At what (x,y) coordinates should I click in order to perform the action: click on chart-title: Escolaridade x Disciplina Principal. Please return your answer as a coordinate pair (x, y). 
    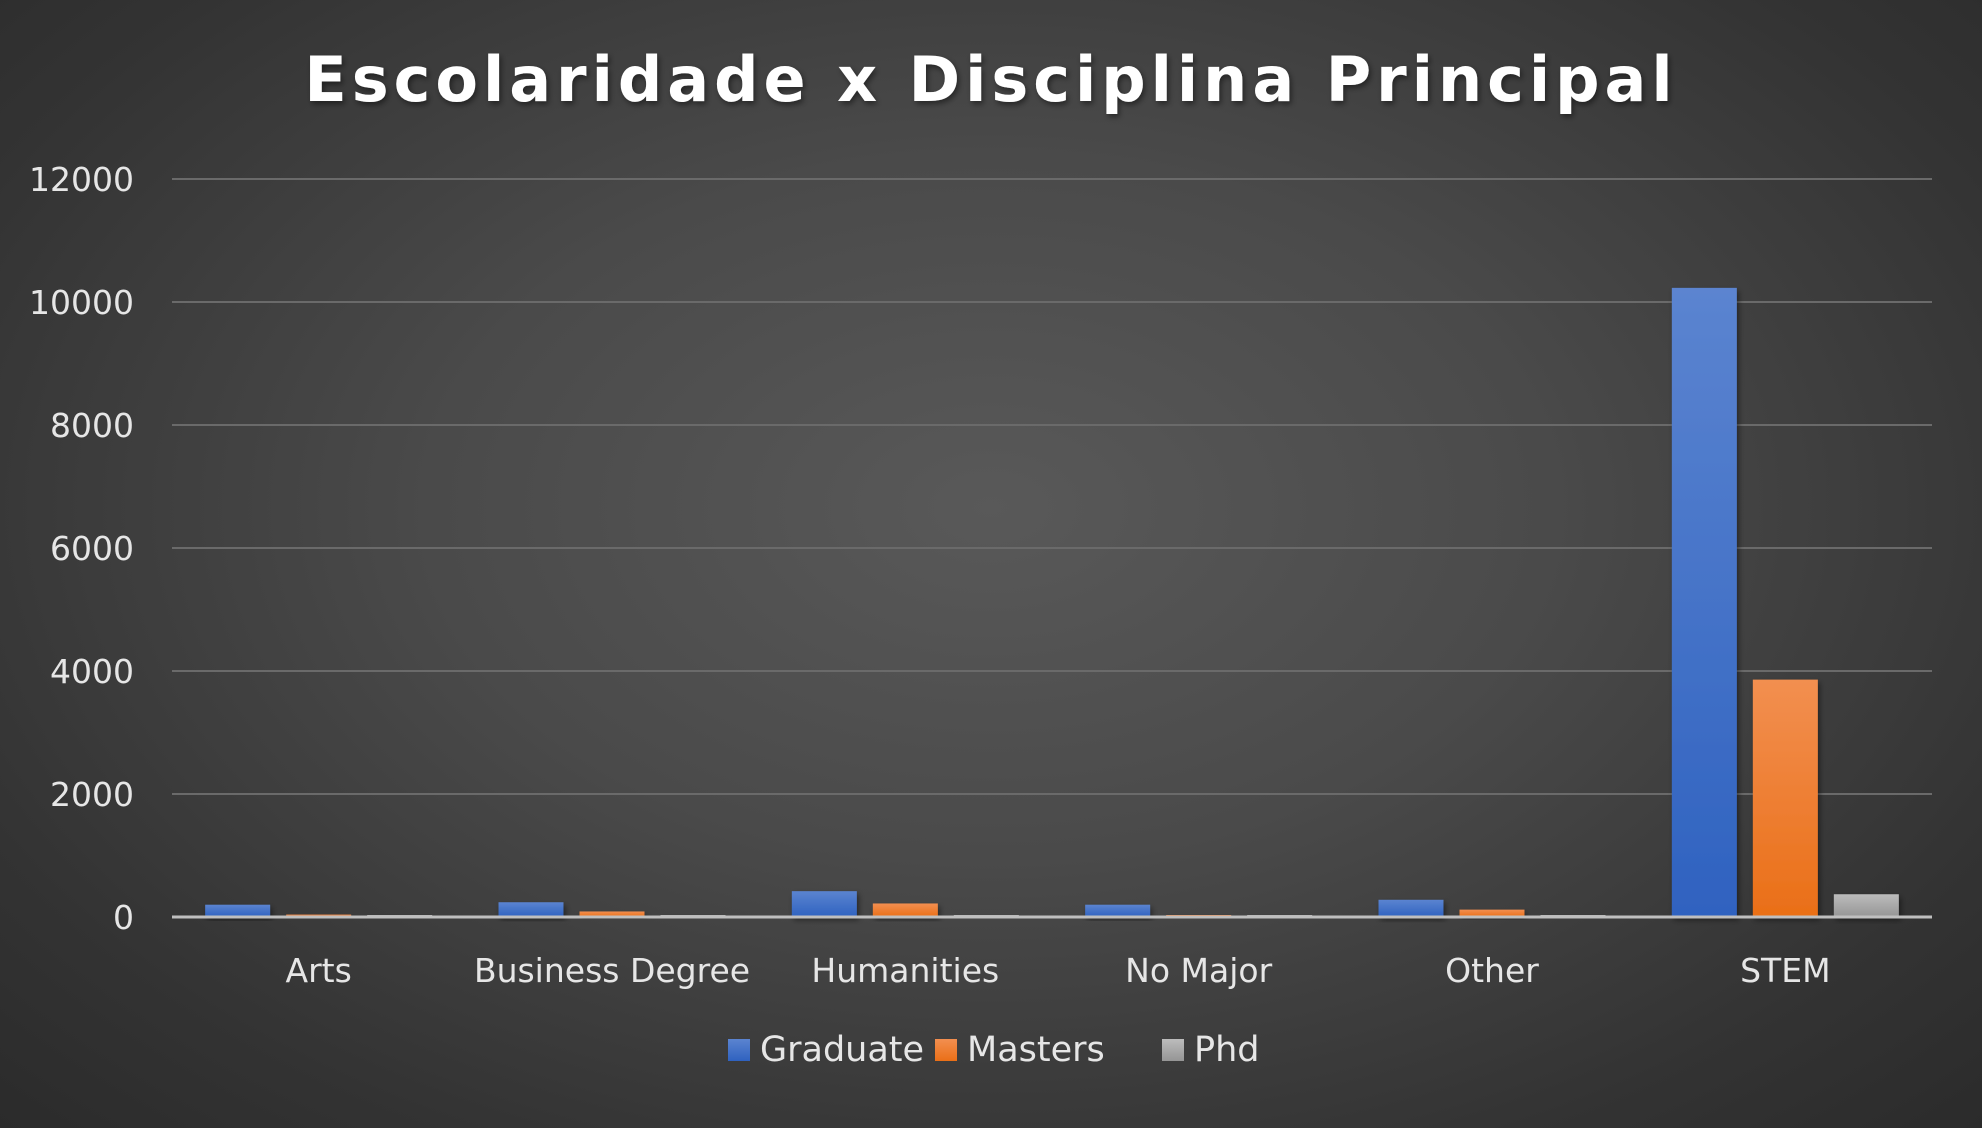
    Looking at the image, I should click on (990, 79).